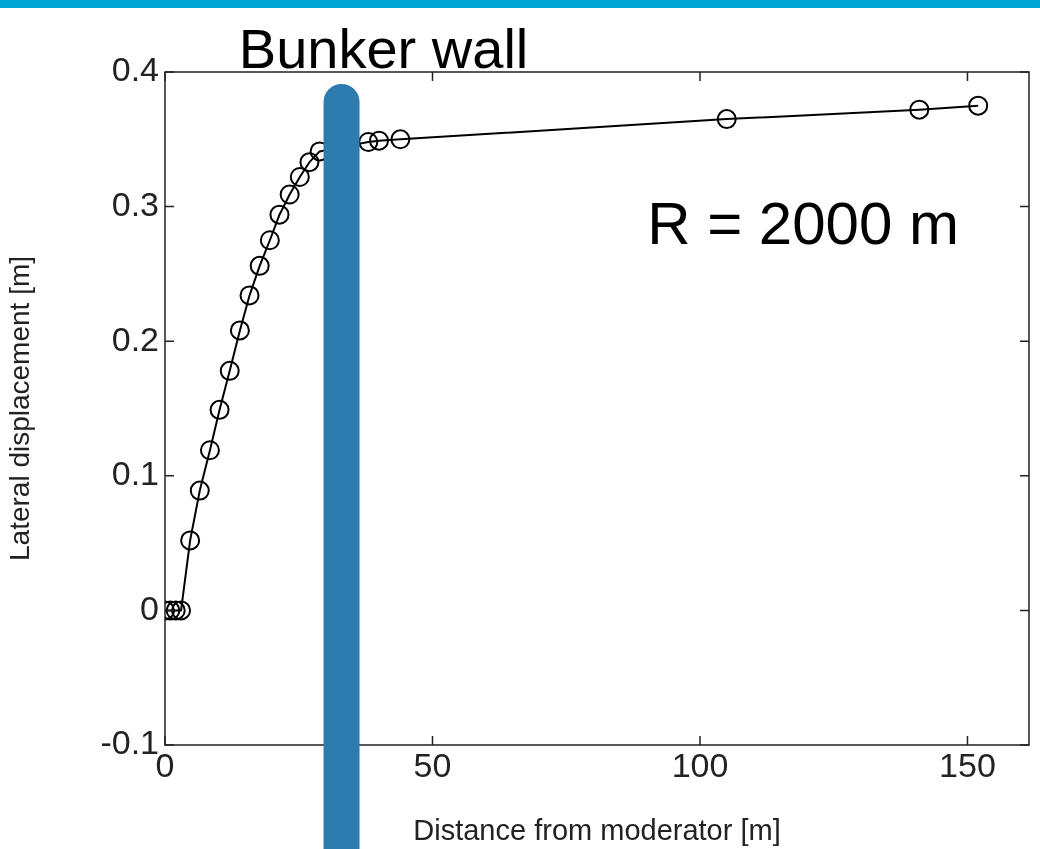 This screenshot has width=1040, height=849. What do you see at coordinates (432, 764) in the screenshot?
I see `x-tick-label: 50` at bounding box center [432, 764].